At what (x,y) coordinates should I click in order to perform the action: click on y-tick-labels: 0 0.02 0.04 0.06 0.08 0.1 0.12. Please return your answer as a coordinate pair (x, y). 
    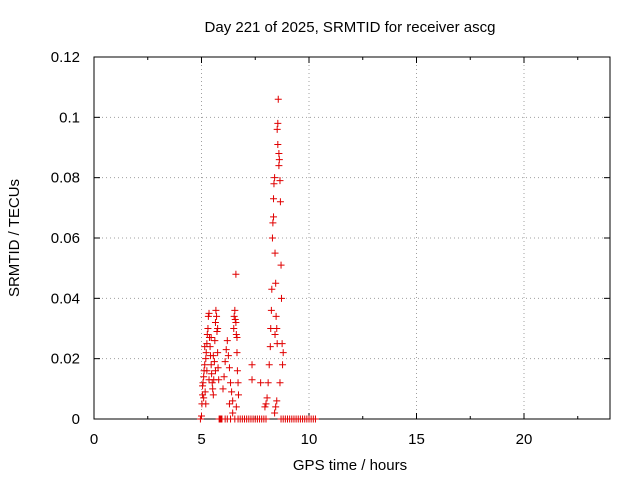
    Looking at the image, I should click on (65, 238).